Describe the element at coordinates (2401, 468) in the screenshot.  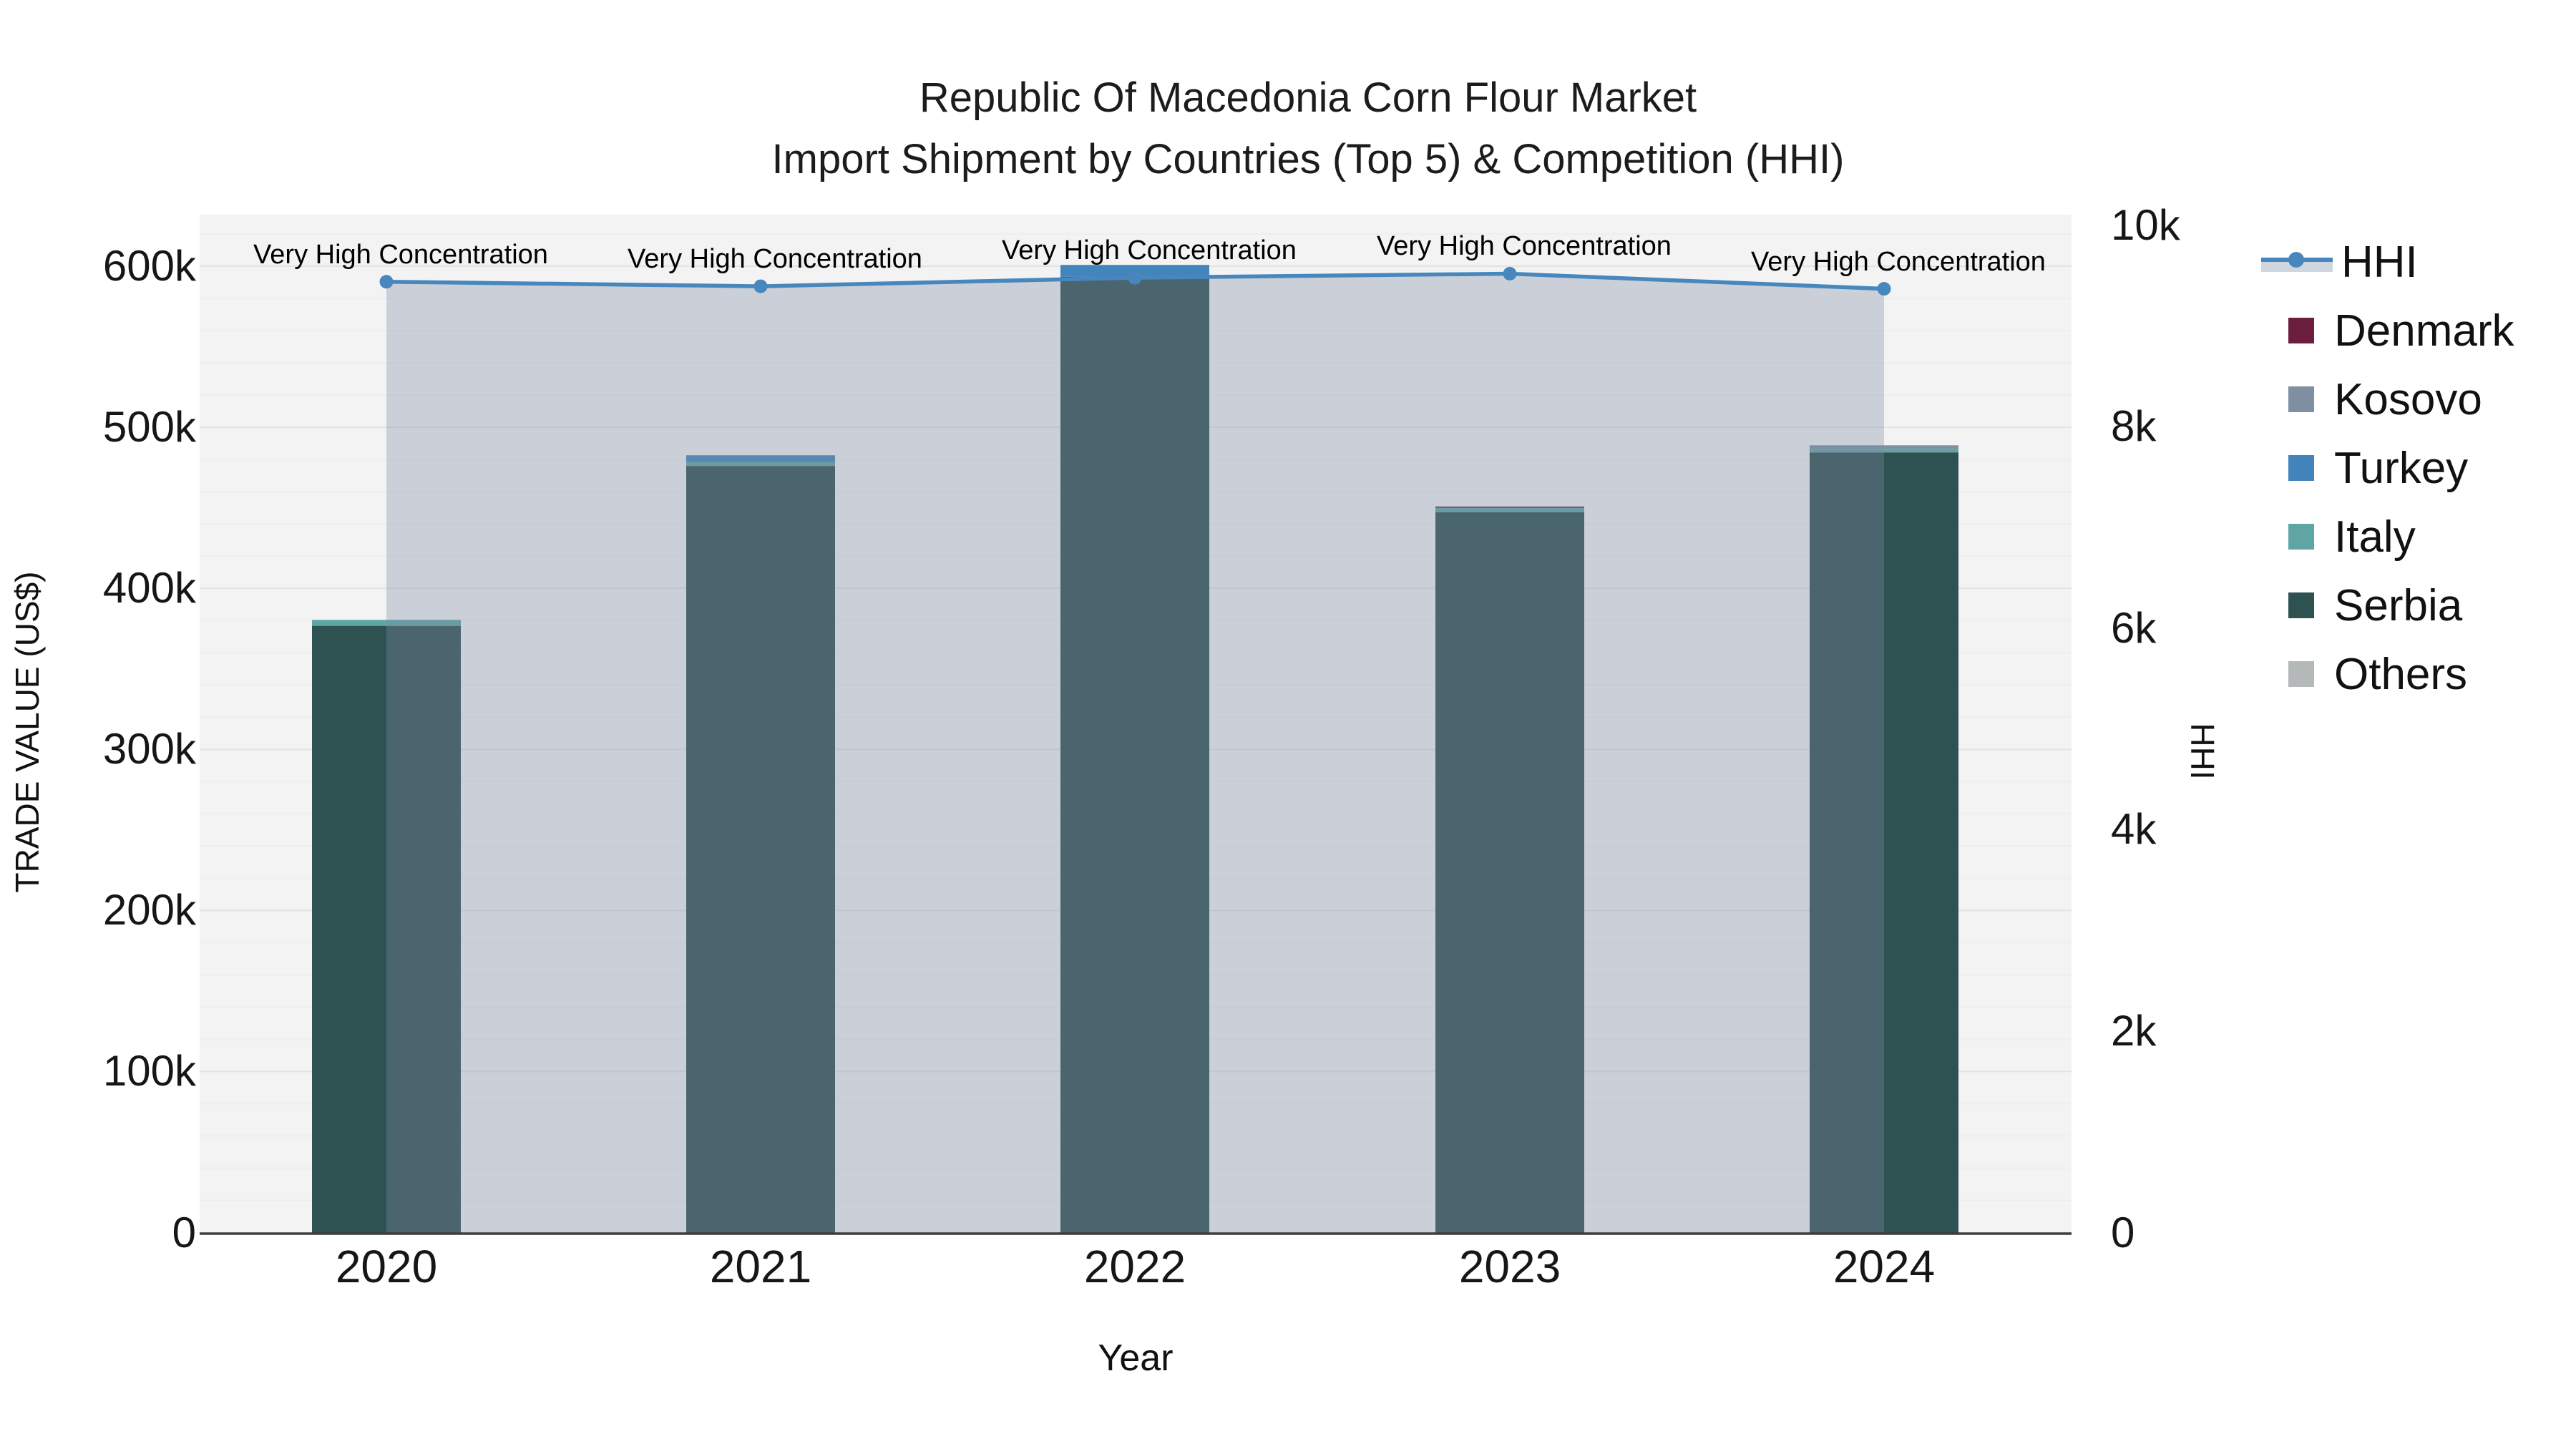
I see `legend-label-turkey: Turkey` at that location.